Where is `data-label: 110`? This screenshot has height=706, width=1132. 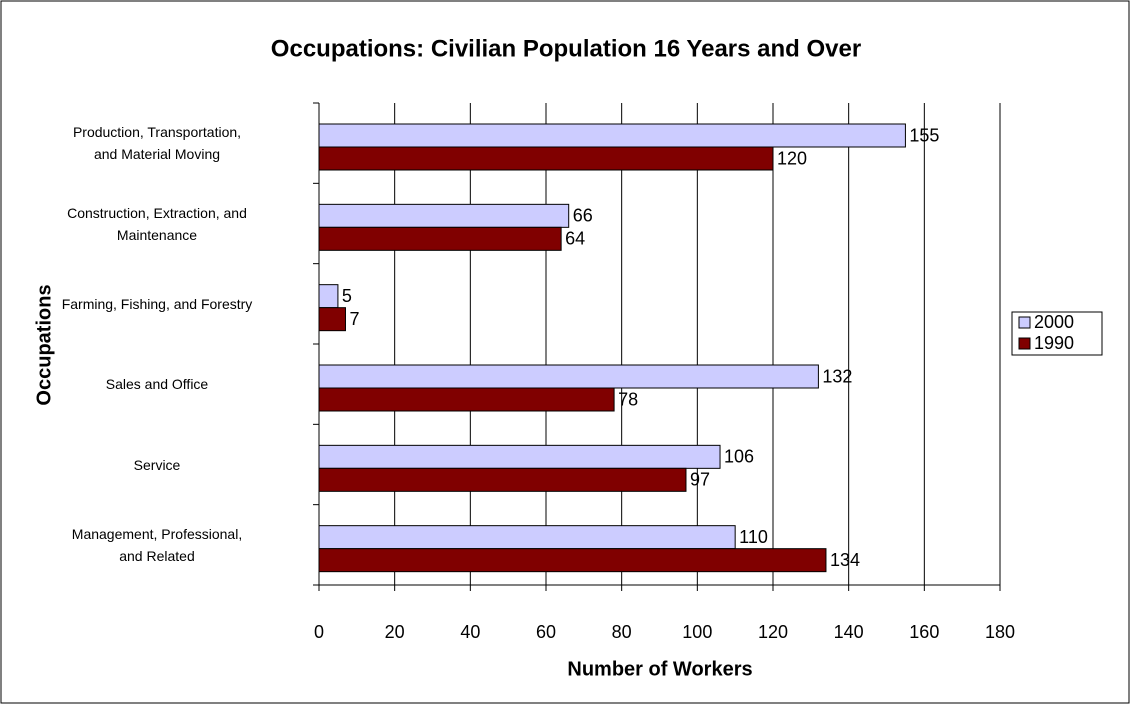 data-label: 110 is located at coordinates (753, 537).